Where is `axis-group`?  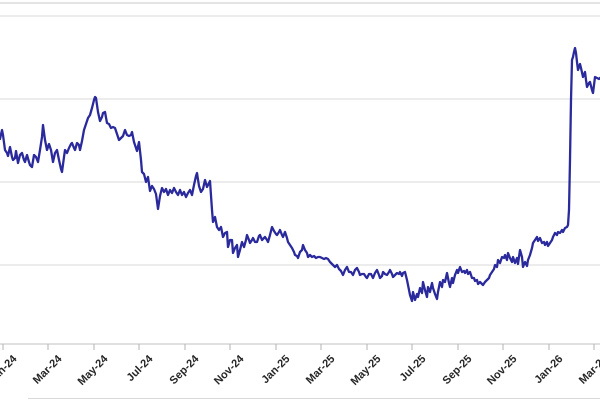
axis-group is located at coordinates (300, 371).